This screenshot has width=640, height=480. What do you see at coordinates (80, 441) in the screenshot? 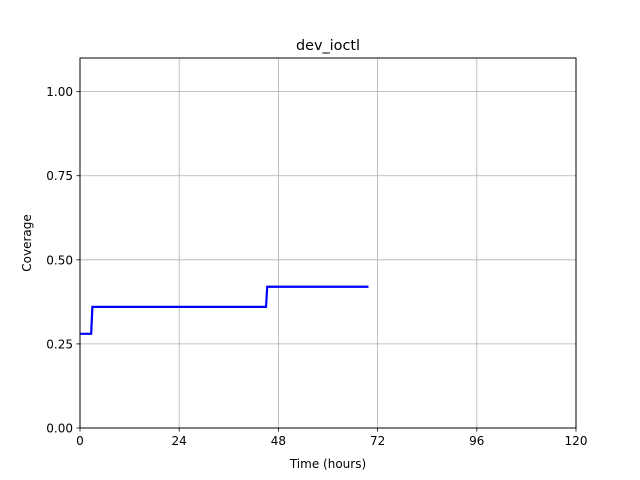
I see `x-tick-label: 0` at bounding box center [80, 441].